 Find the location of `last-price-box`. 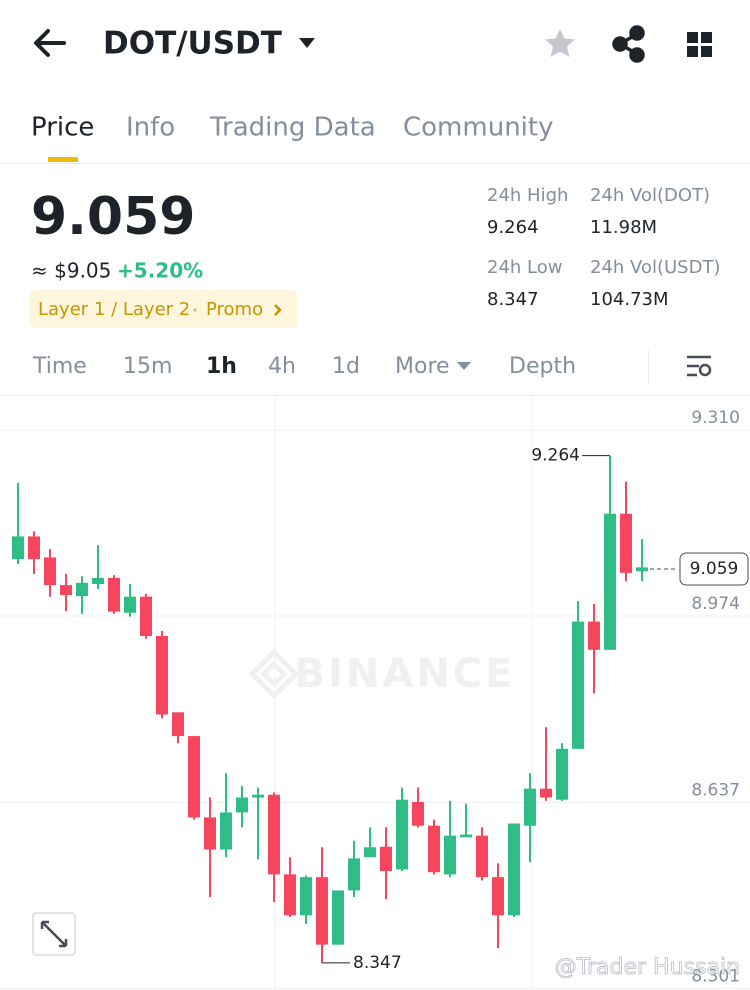

last-price-box is located at coordinates (714, 569).